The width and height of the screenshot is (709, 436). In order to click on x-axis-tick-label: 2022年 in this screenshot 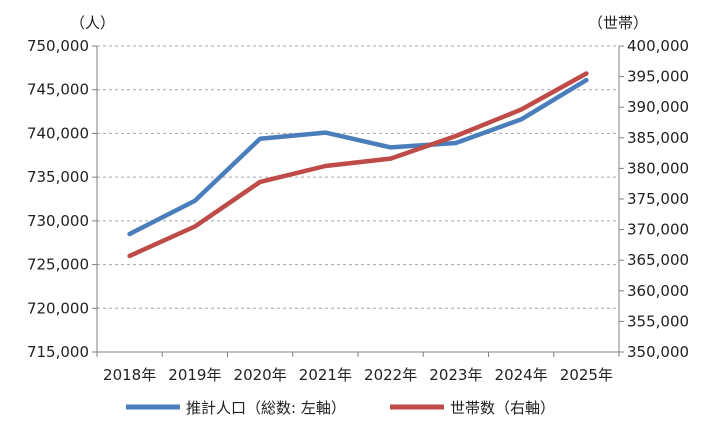, I will do `click(390, 375)`.